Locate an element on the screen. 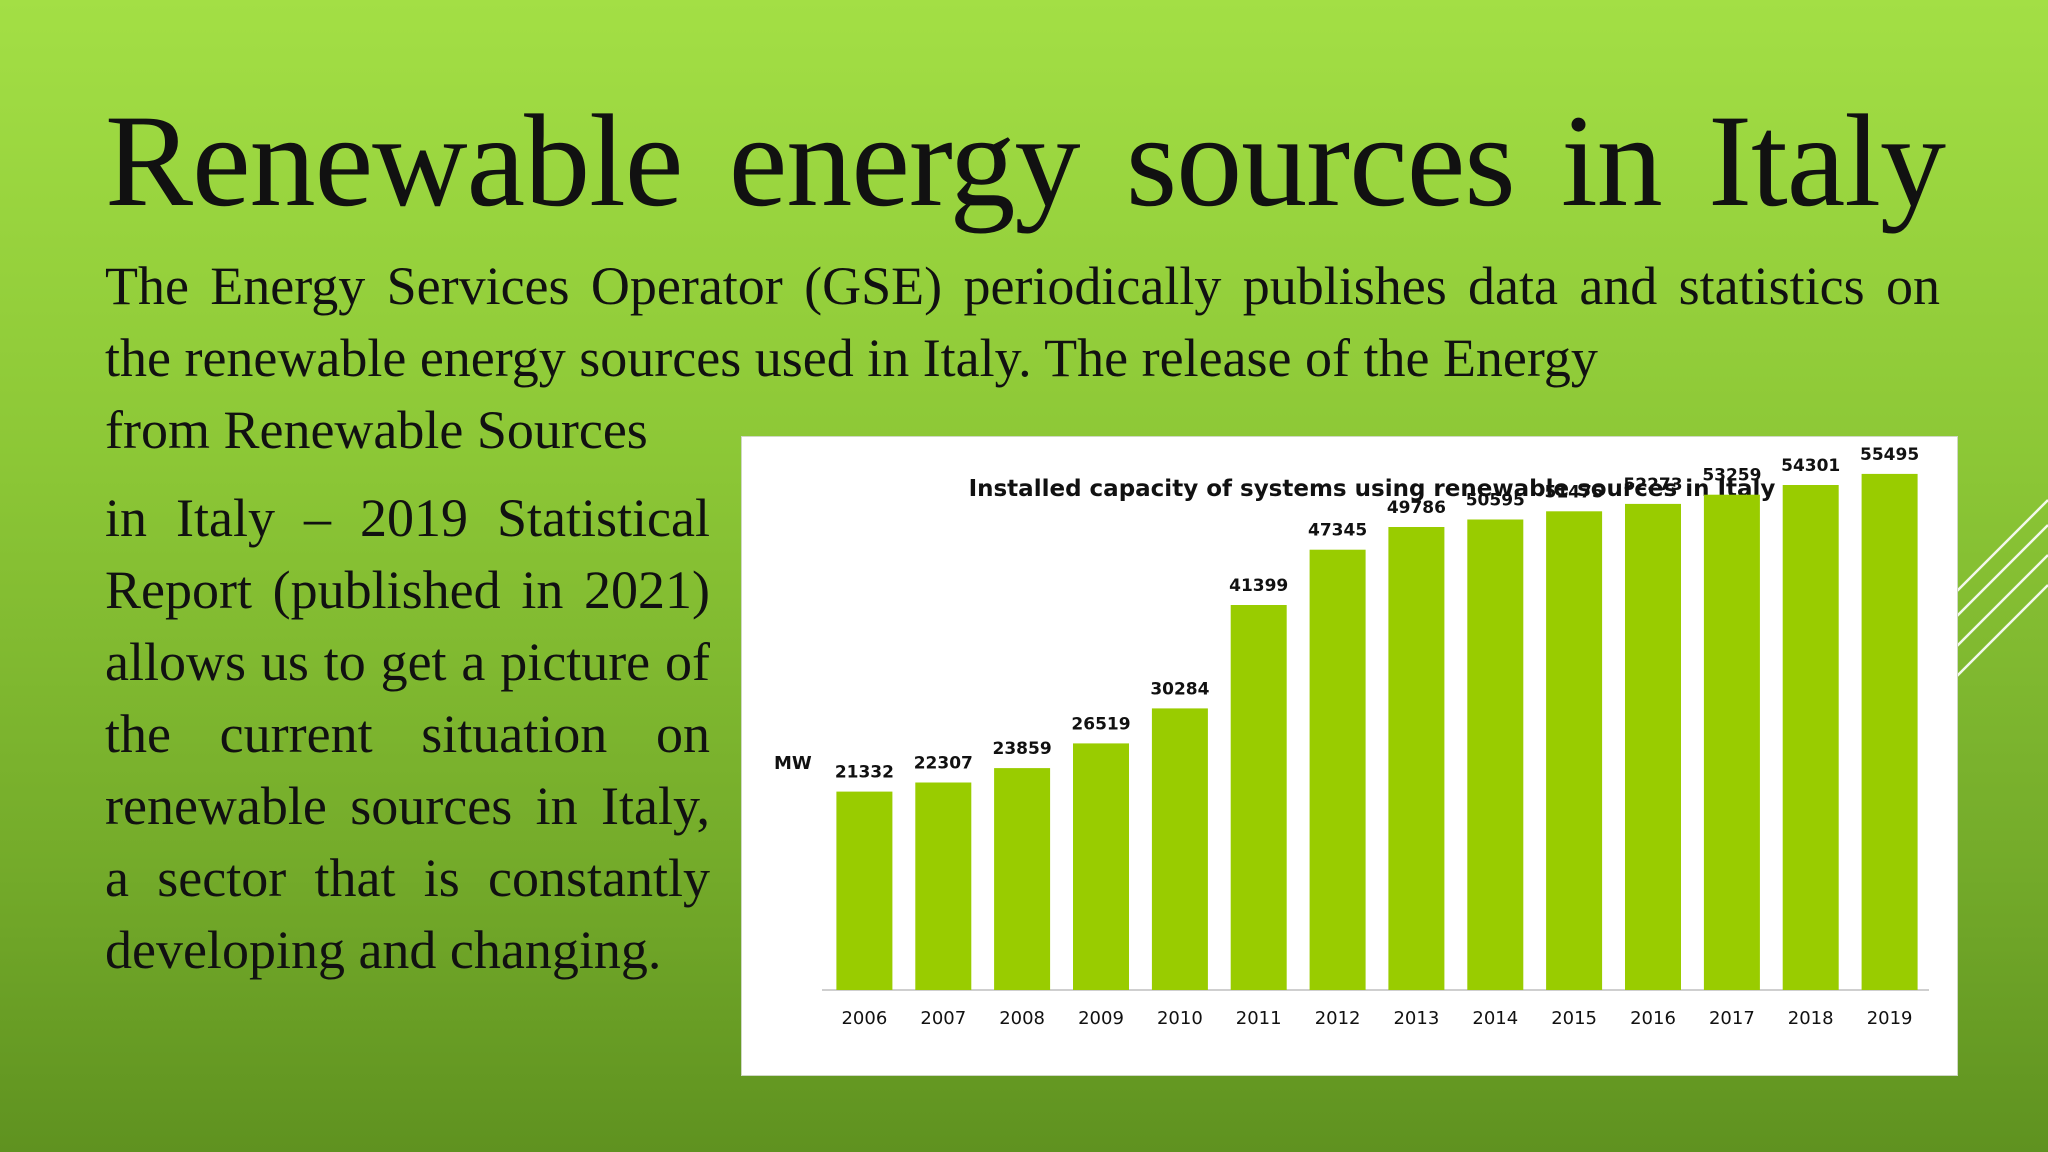 This screenshot has height=1152, width=2048. intro-paragraph-end: from Renewable Sources is located at coordinates (376, 430).